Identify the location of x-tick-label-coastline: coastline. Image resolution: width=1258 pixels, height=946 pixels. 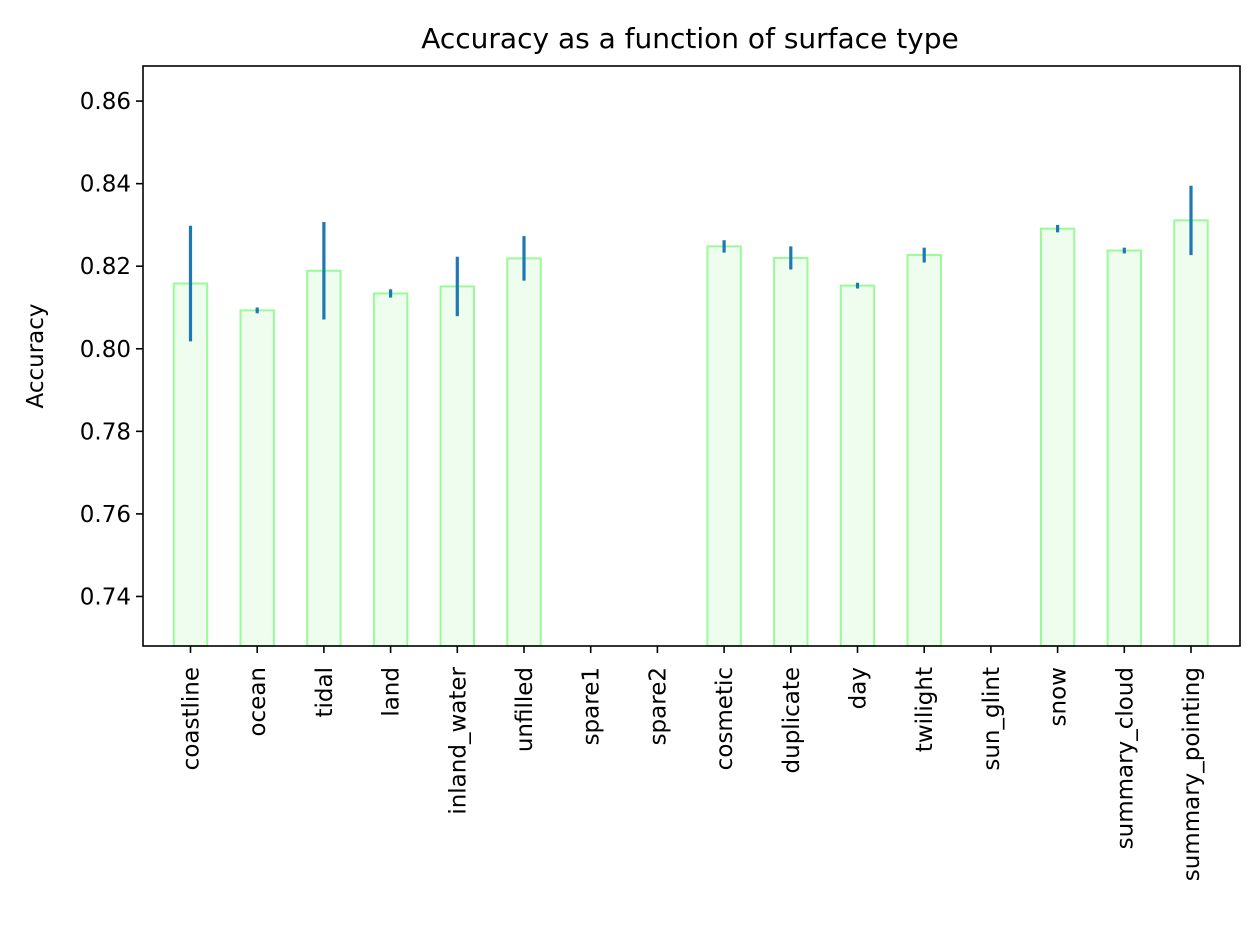
(192, 718).